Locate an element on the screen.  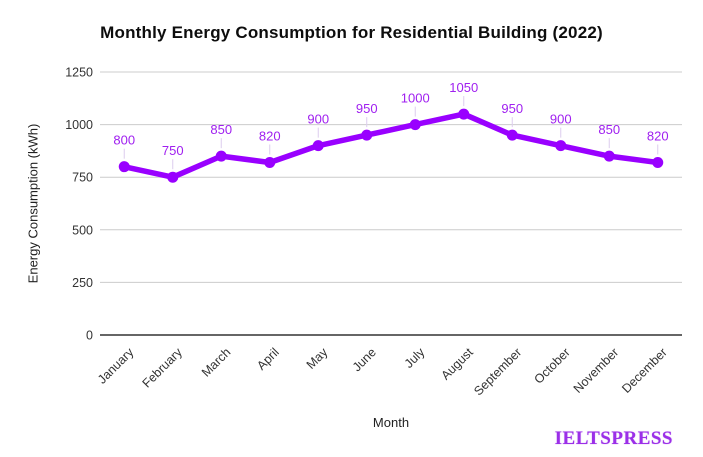
y-tick-label: 250 is located at coordinates (82, 283).